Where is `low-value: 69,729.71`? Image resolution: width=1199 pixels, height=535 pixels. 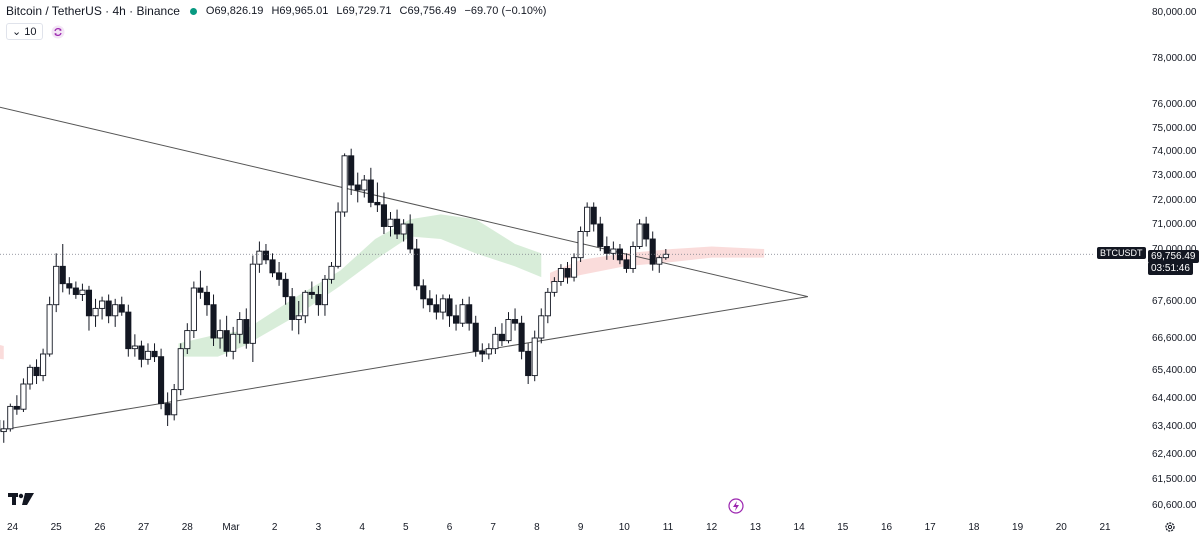
low-value: 69,729.71 is located at coordinates (367, 11).